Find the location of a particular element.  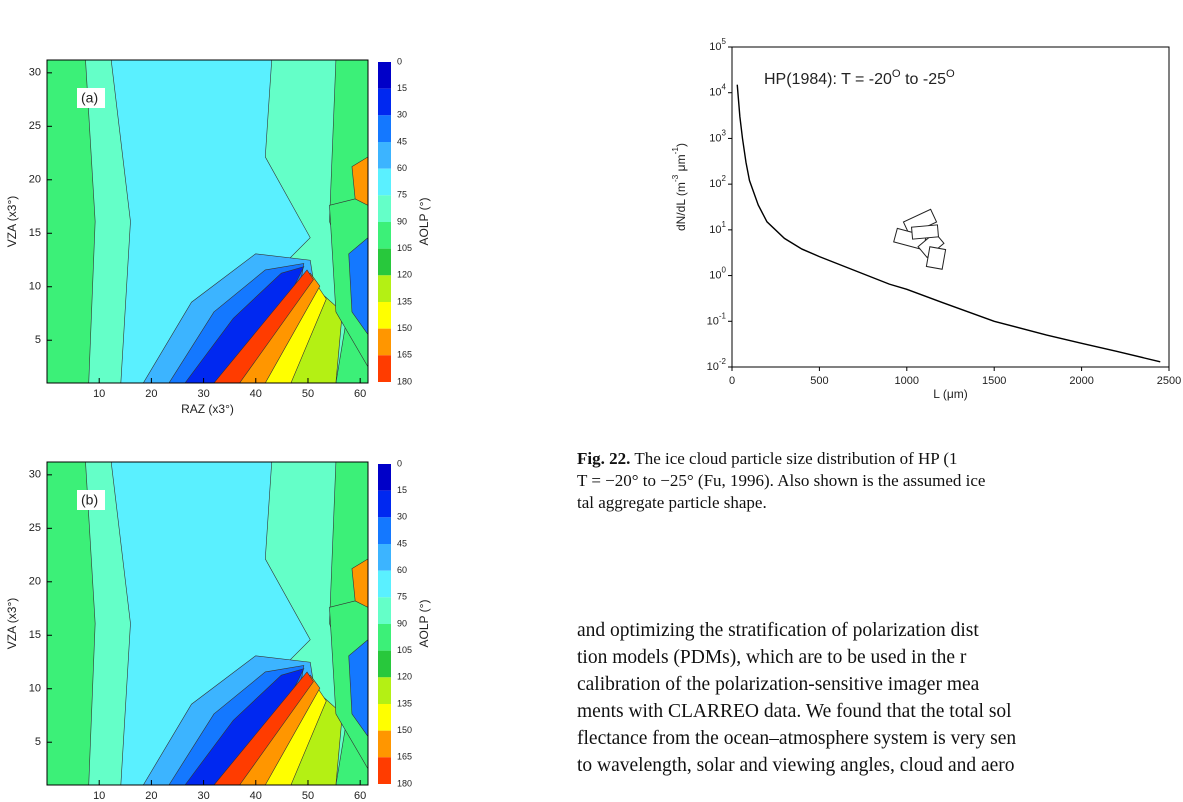

text-part: -3 is located at coordinates (675, 178).